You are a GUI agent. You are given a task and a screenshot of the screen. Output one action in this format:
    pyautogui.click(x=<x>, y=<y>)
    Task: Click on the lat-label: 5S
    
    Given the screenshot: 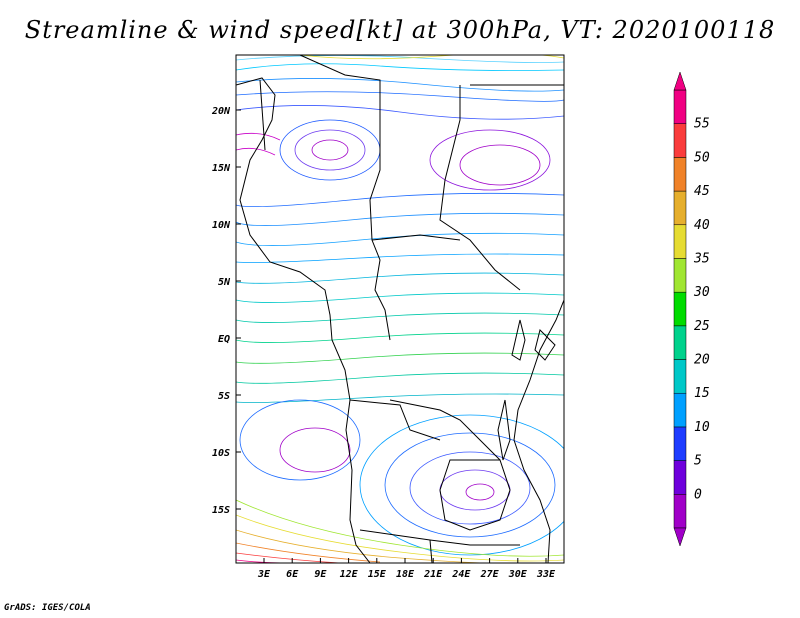 What is the action you would take?
    pyautogui.click(x=224, y=396)
    